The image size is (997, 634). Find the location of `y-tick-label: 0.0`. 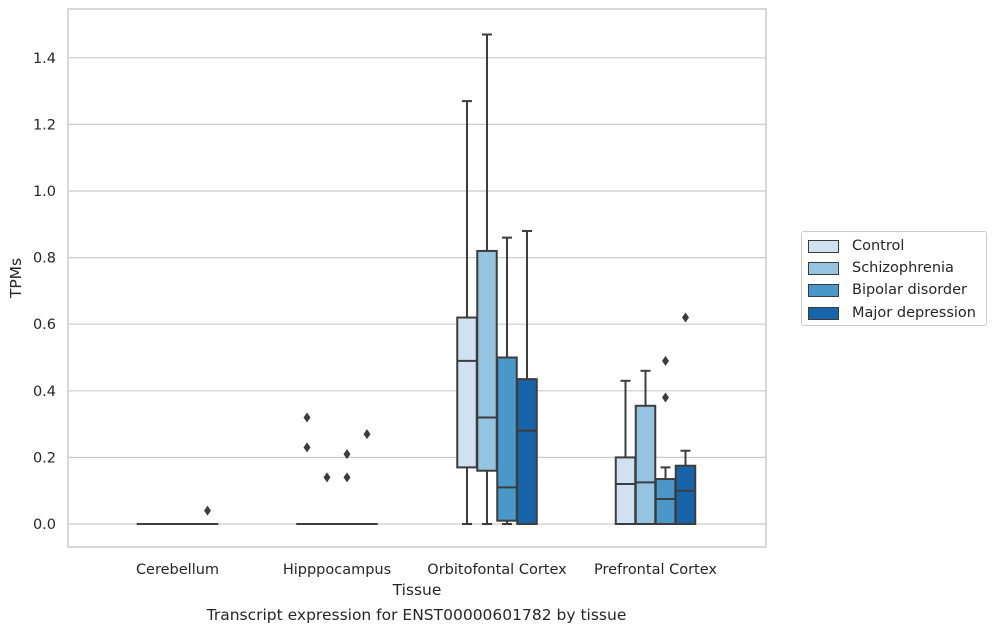

y-tick-label: 0.0 is located at coordinates (44, 525).